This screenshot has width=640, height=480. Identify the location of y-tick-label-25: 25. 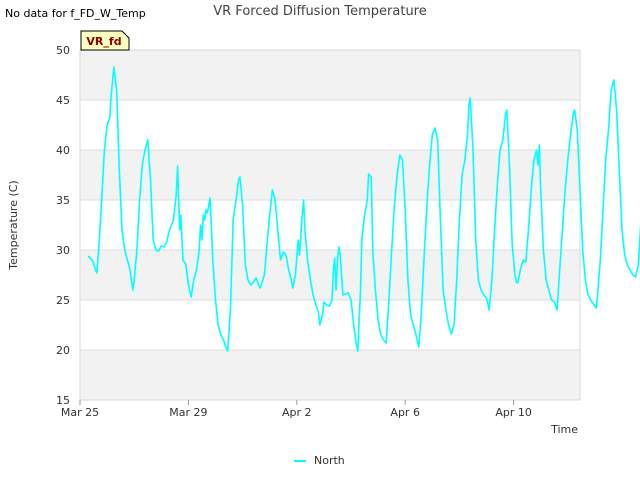
(63, 300).